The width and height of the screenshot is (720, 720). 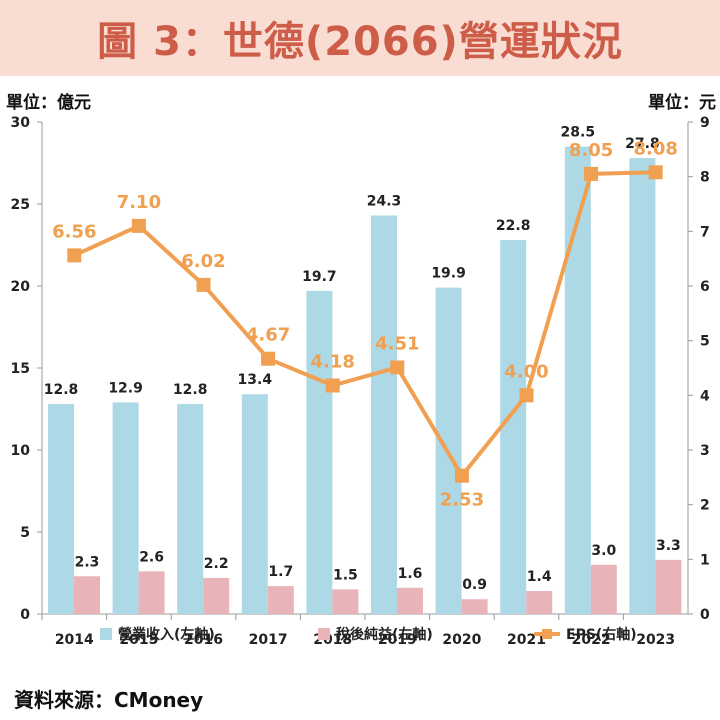 I want to click on net-income-data-label: 1.4, so click(x=539, y=577).